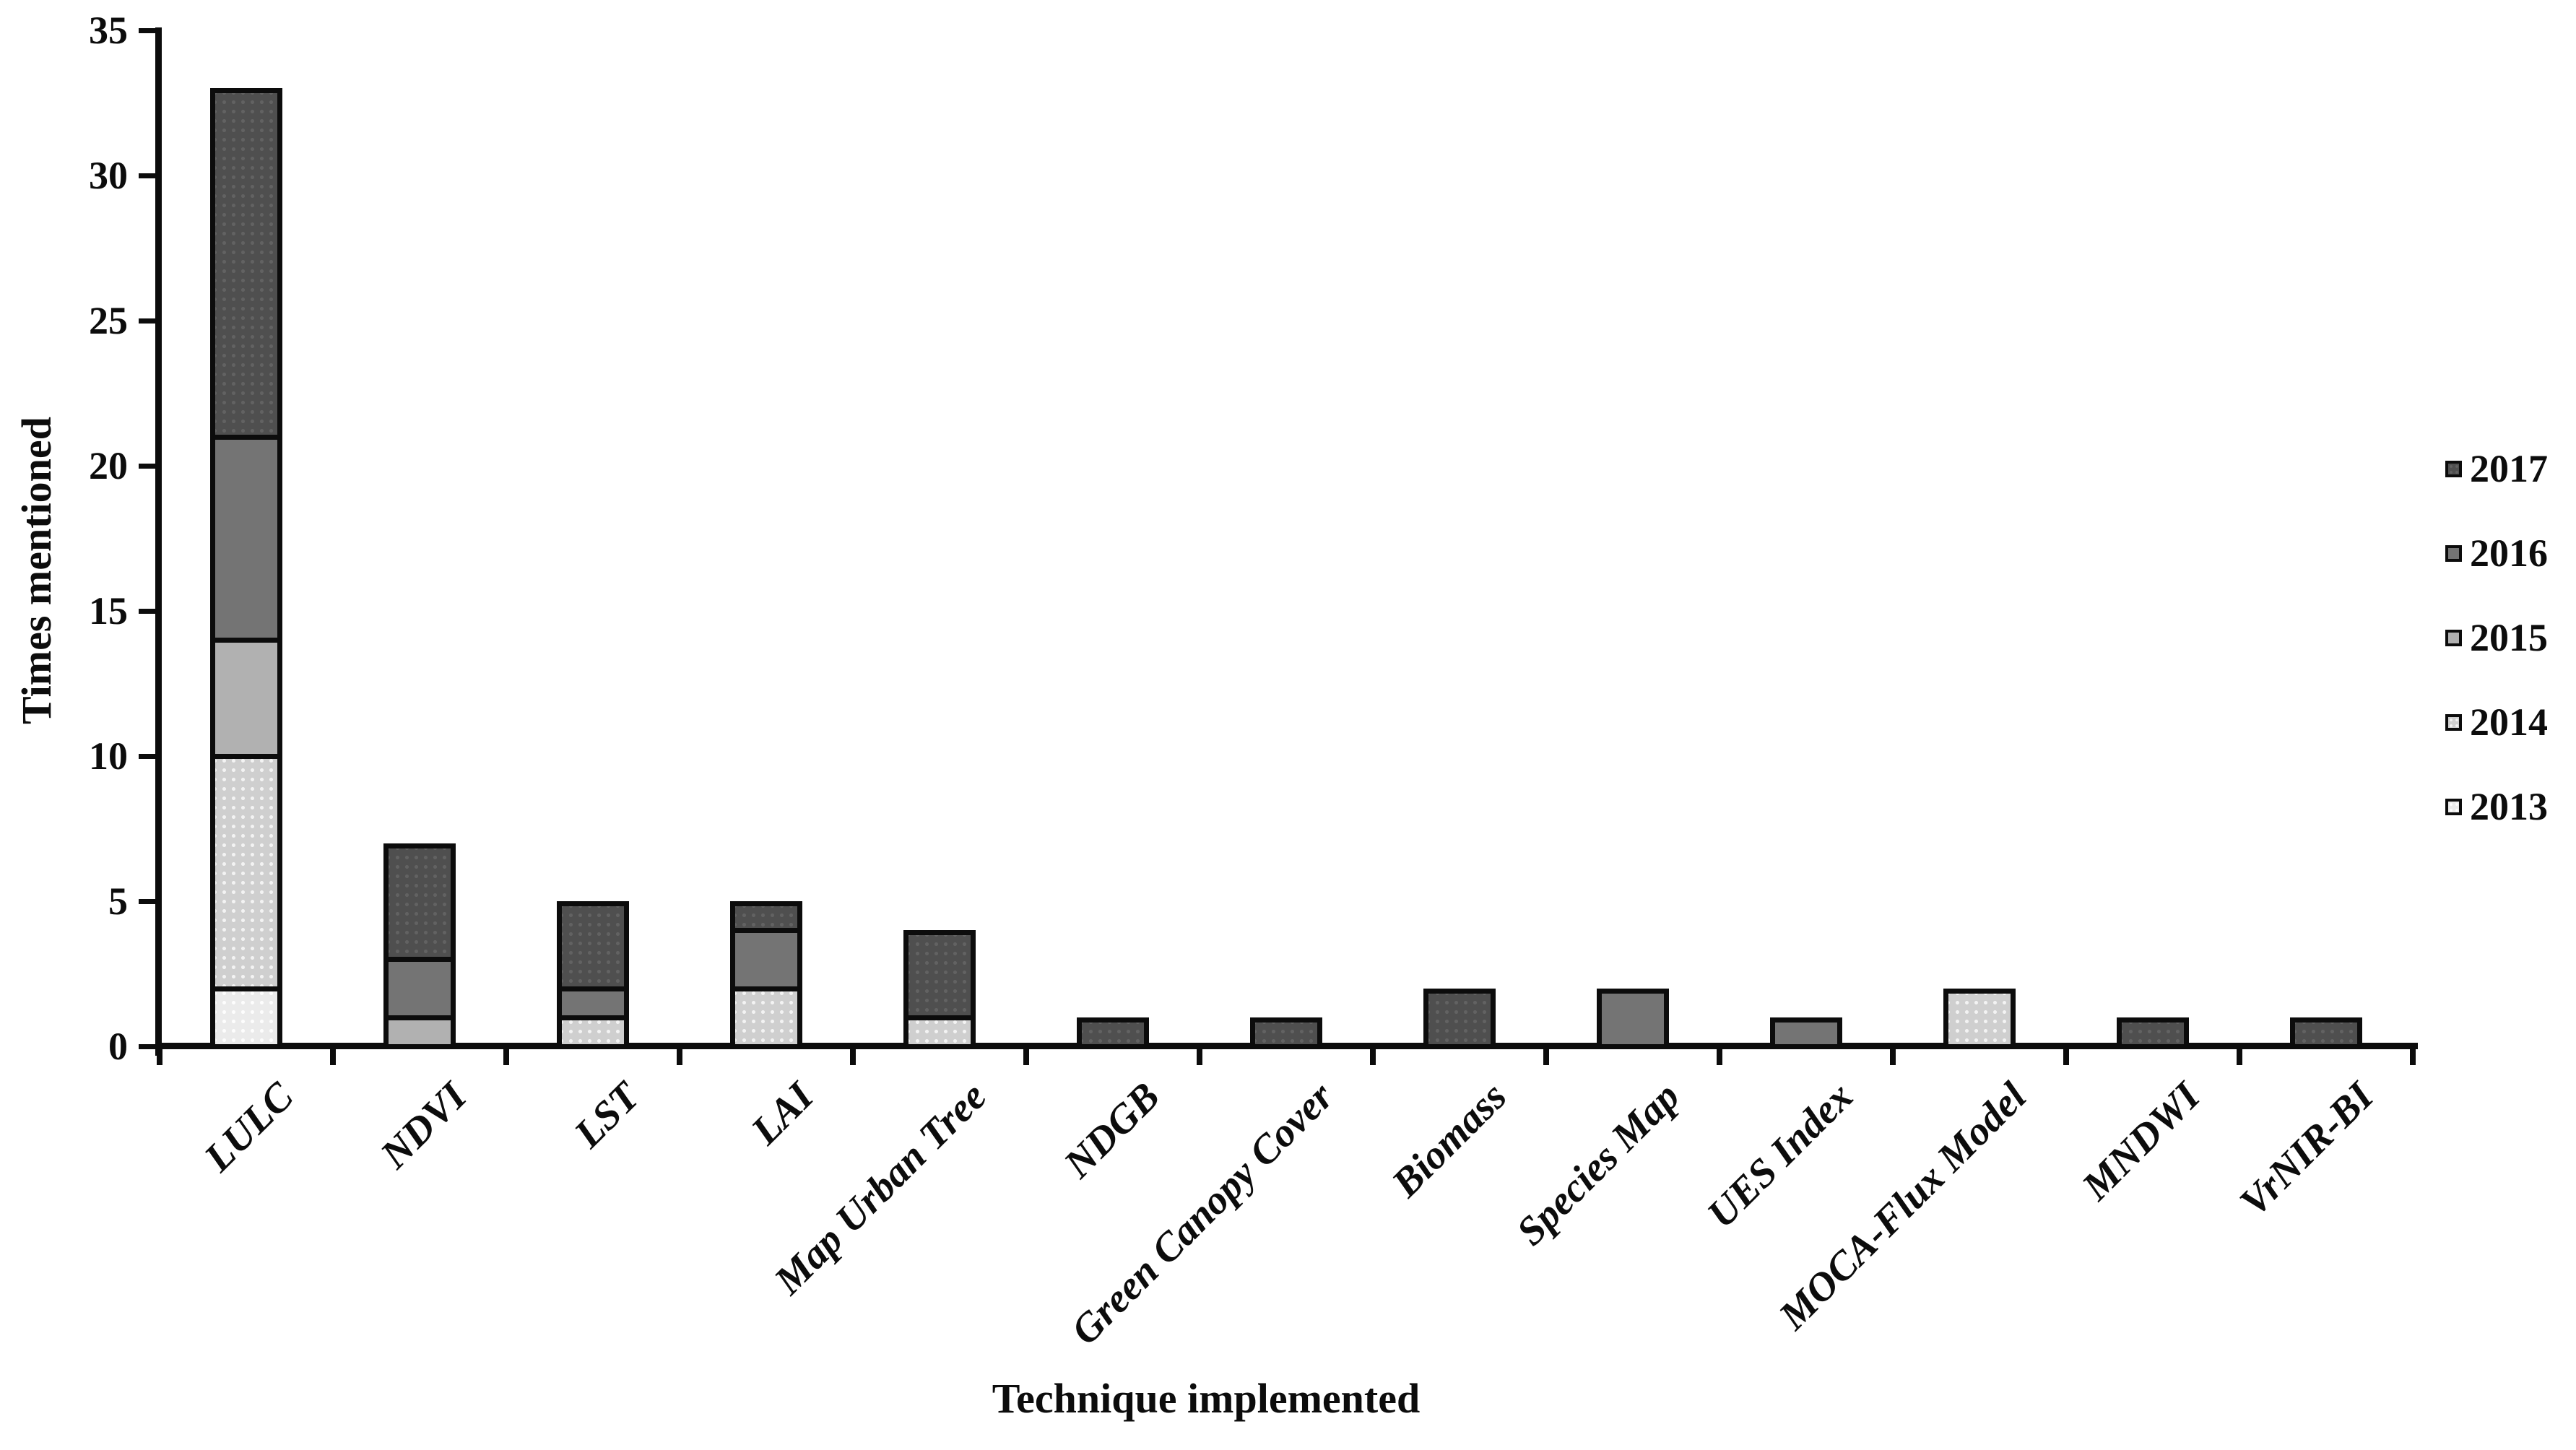 Image resolution: width=2576 pixels, height=1450 pixels. I want to click on legend-item-2014: 2014, so click(2496, 722).